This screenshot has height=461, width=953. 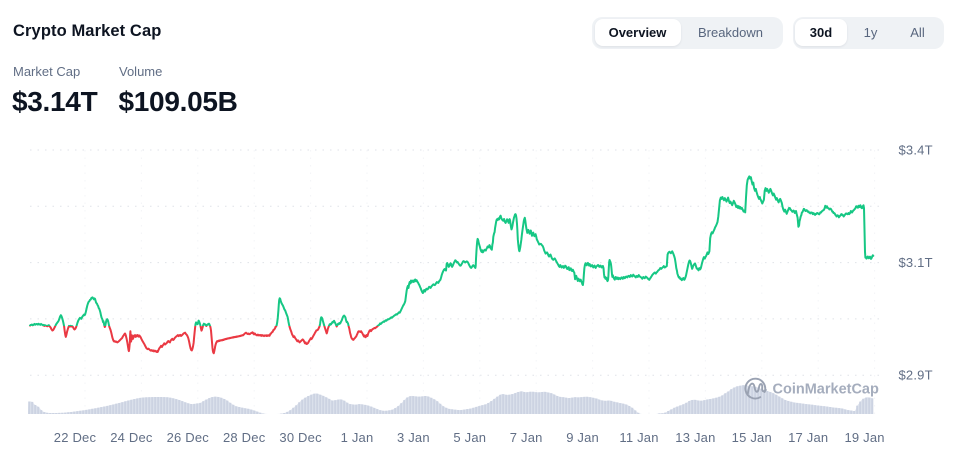 I want to click on svg-text: 1 Jan, so click(x=357, y=437).